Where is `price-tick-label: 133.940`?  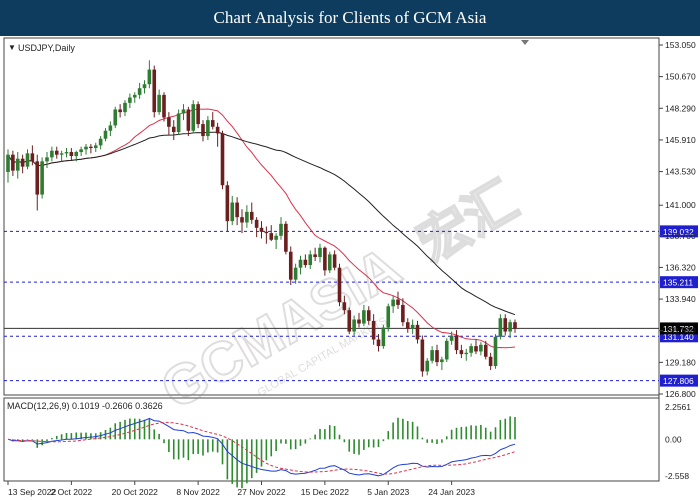
price-tick-label: 133.940 is located at coordinates (680, 299).